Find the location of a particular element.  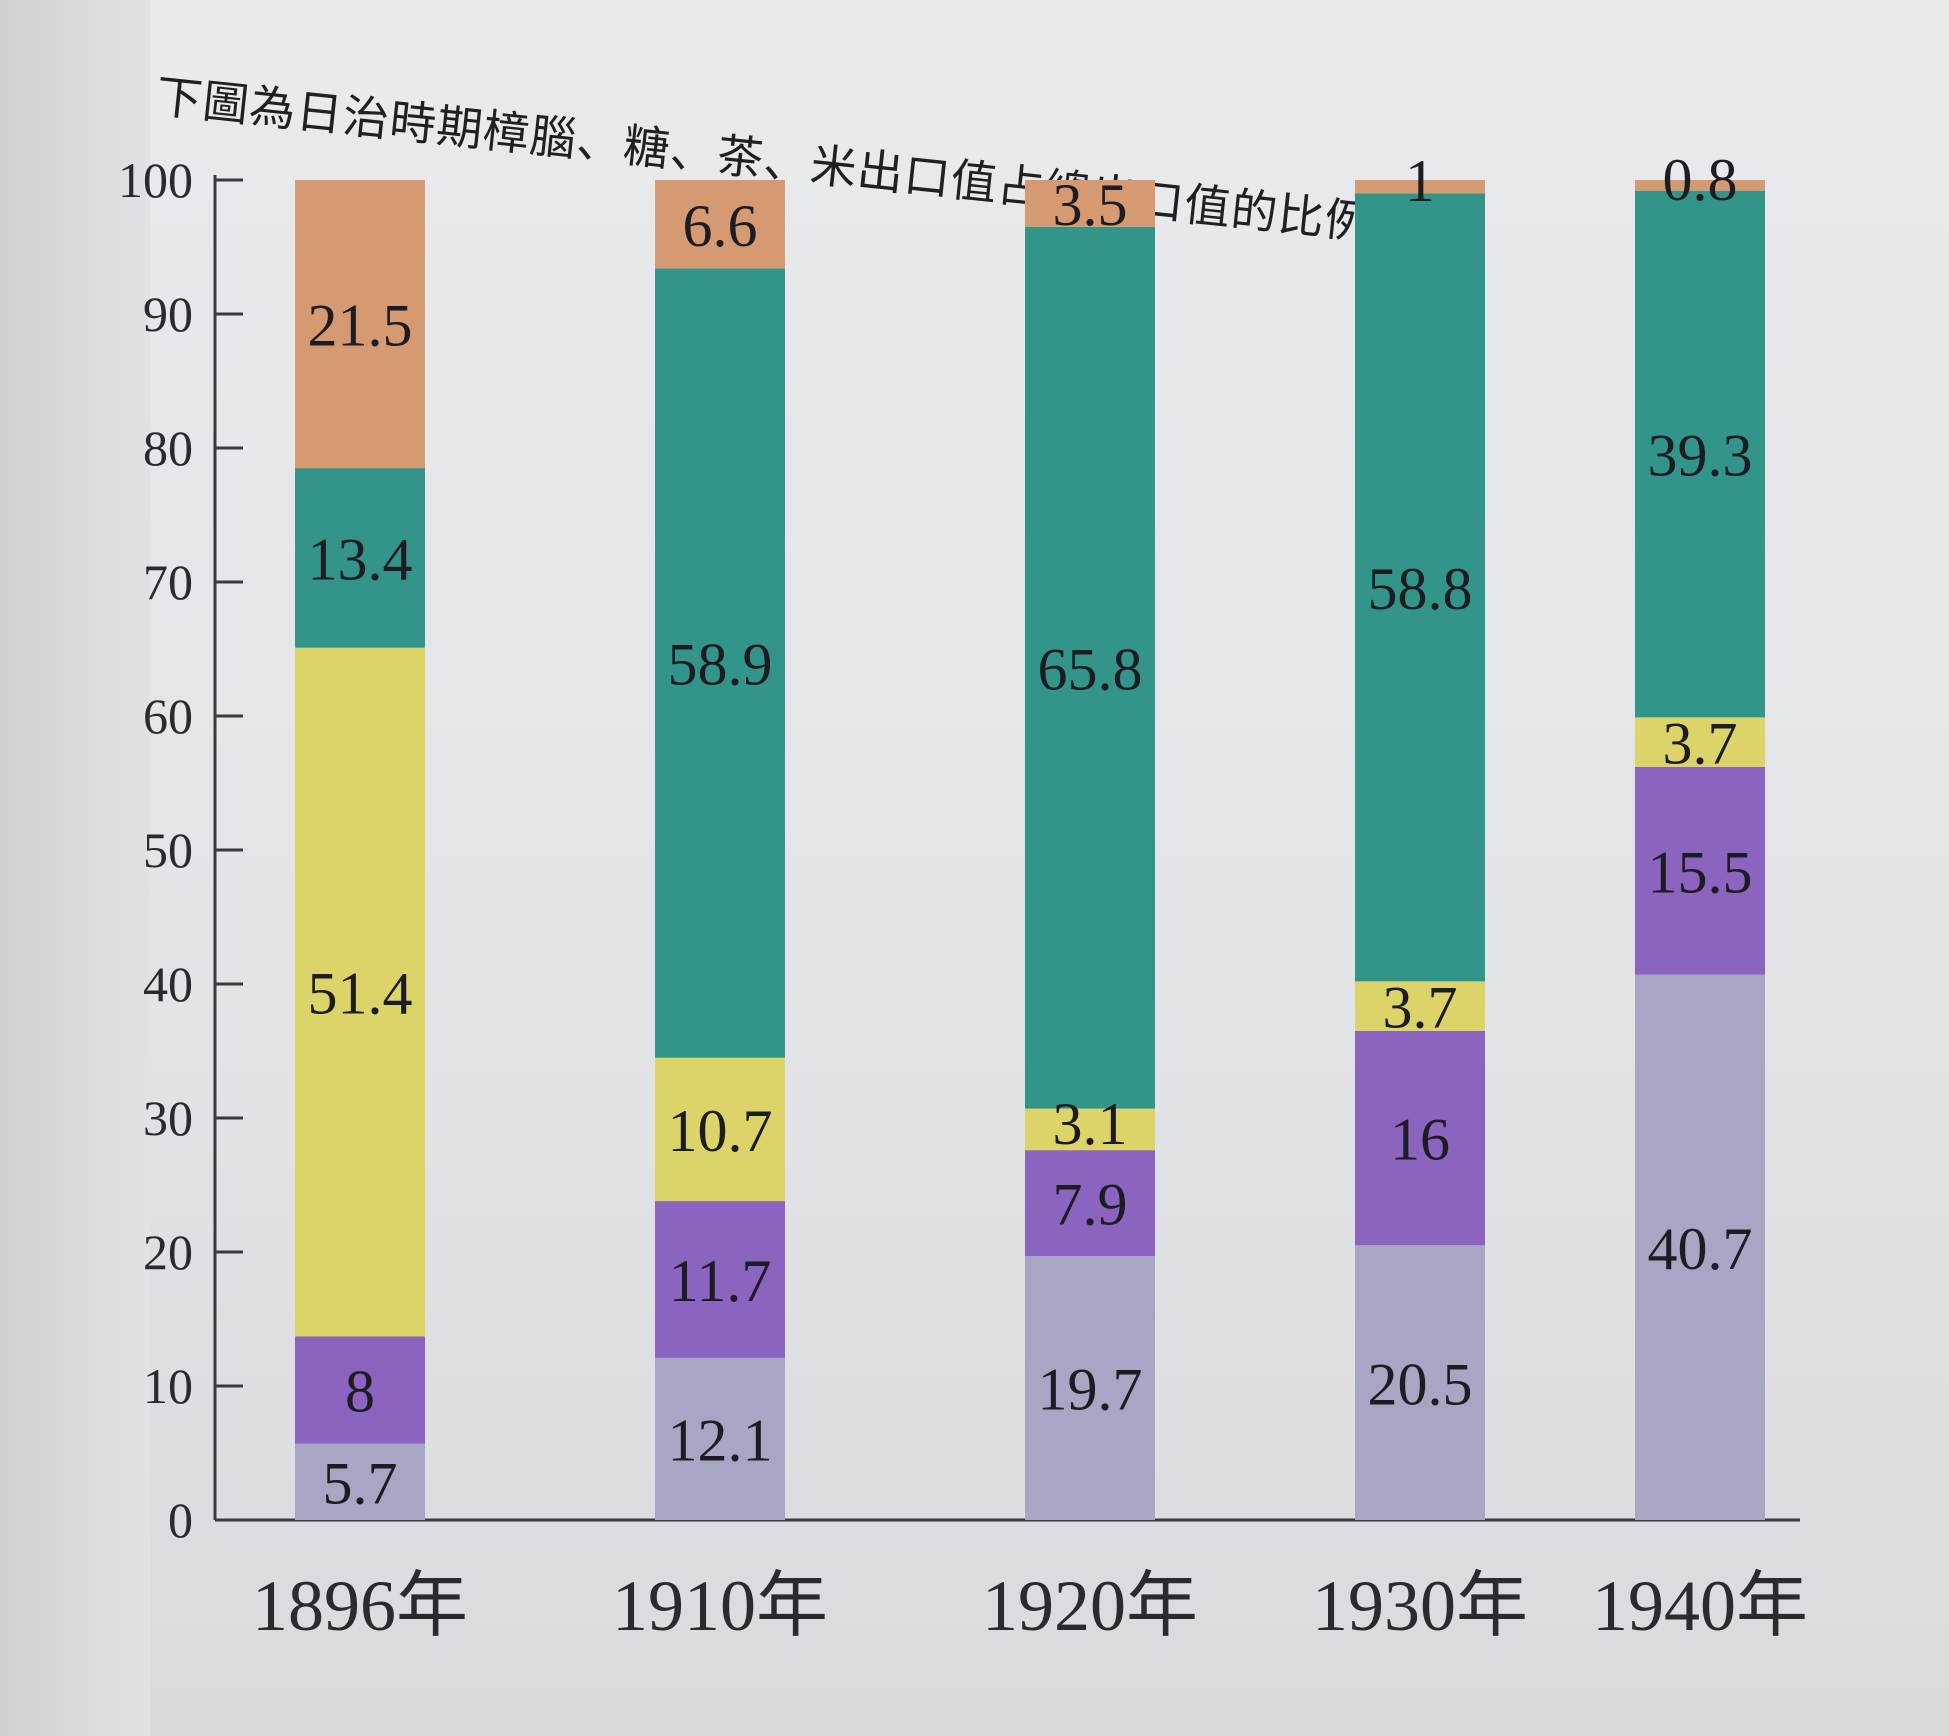

data-label: 6.6 is located at coordinates (720, 226).